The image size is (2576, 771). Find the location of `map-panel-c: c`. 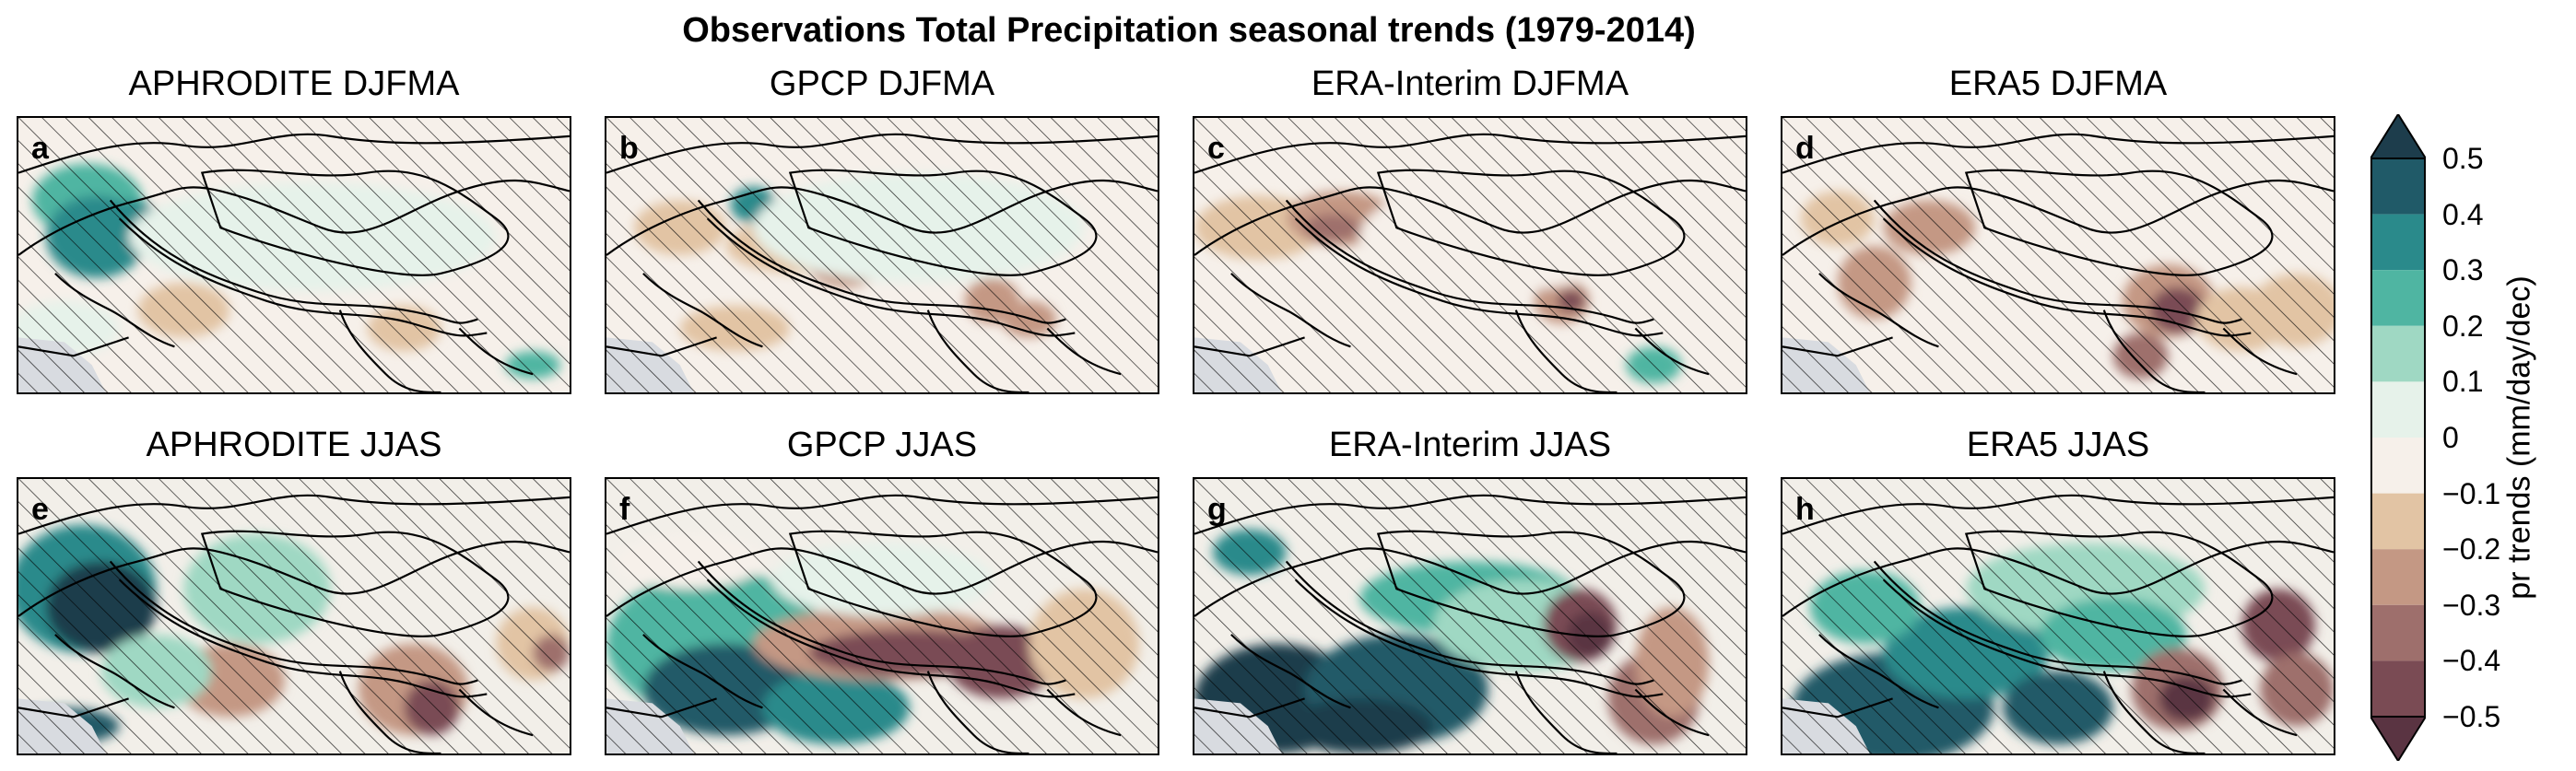

map-panel-c: c is located at coordinates (1470, 255).